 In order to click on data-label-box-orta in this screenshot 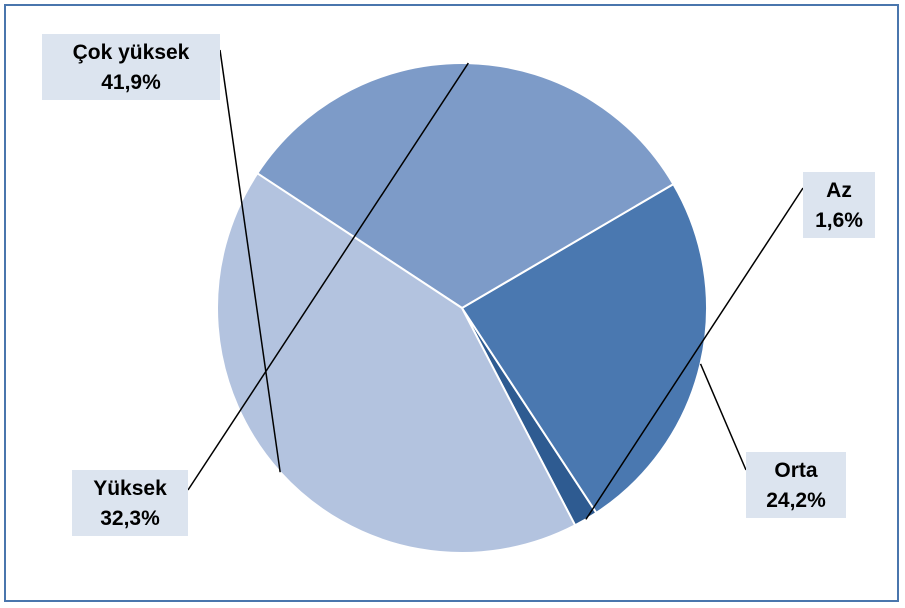, I will do `click(796, 485)`.